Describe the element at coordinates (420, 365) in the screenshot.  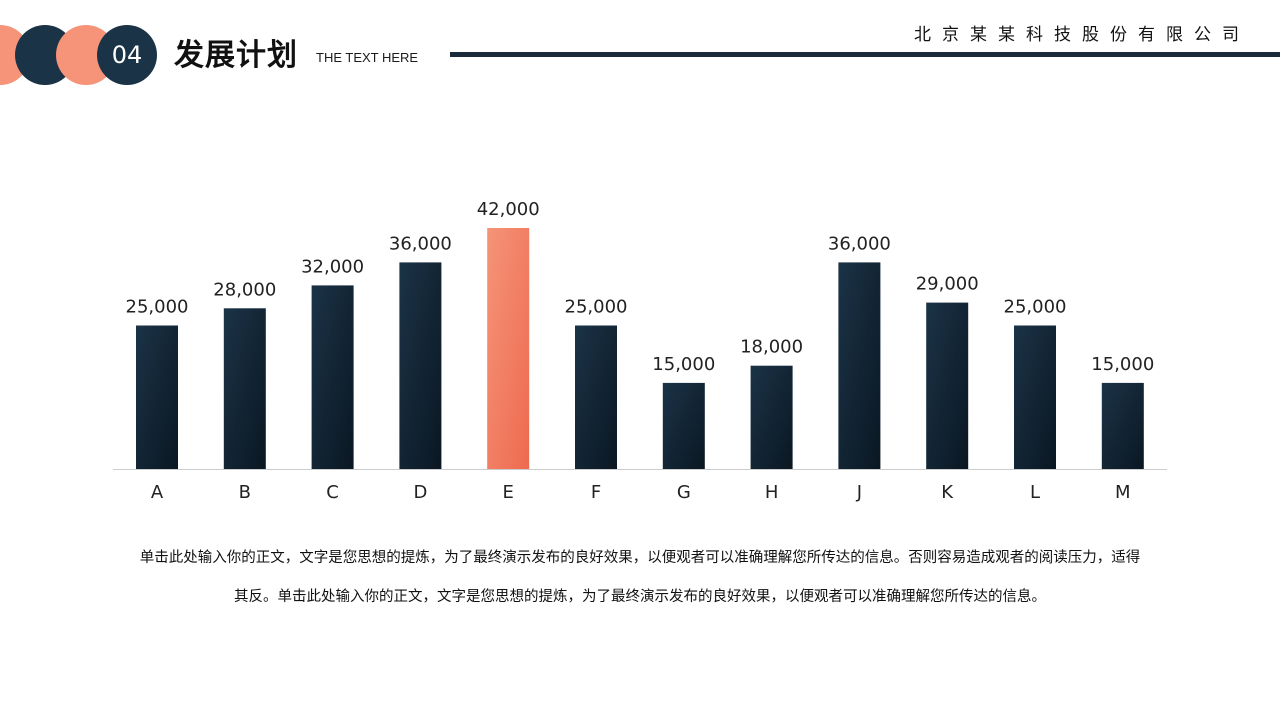
I see `bar-D` at that location.